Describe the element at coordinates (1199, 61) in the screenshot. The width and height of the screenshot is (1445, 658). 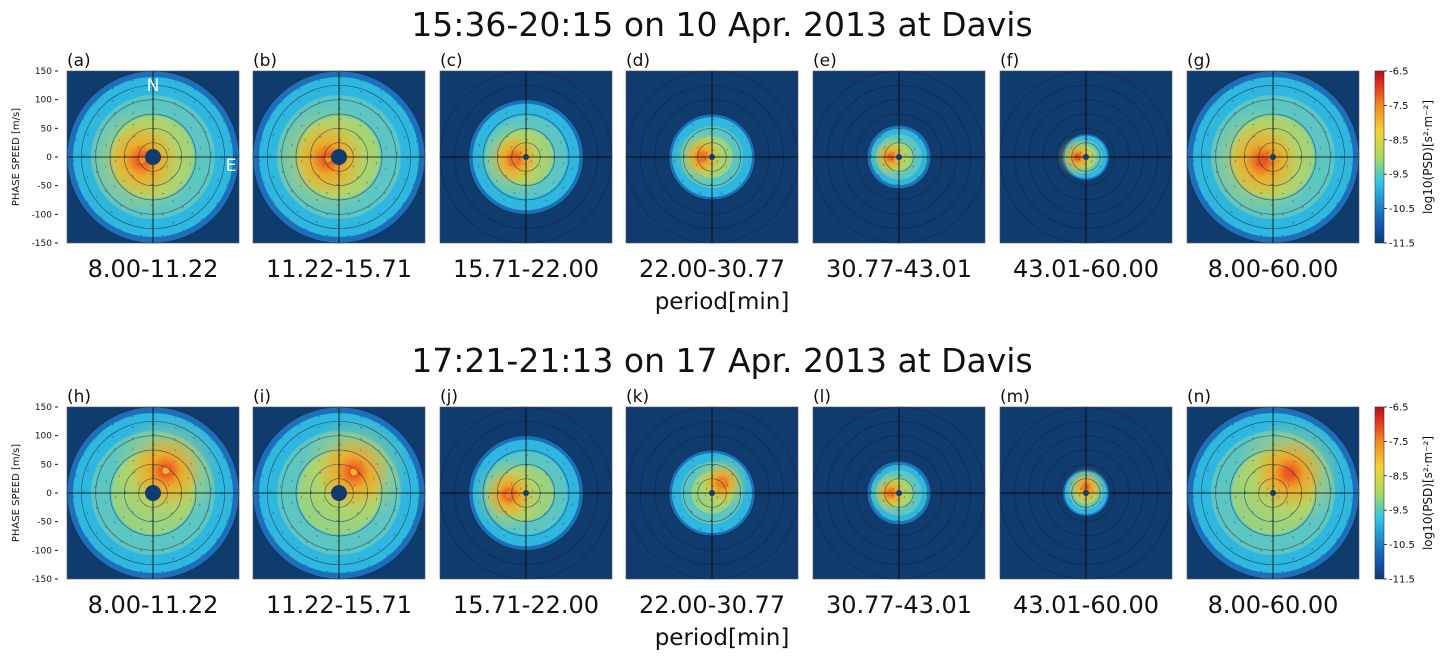
I see `panel-label: (g)` at that location.